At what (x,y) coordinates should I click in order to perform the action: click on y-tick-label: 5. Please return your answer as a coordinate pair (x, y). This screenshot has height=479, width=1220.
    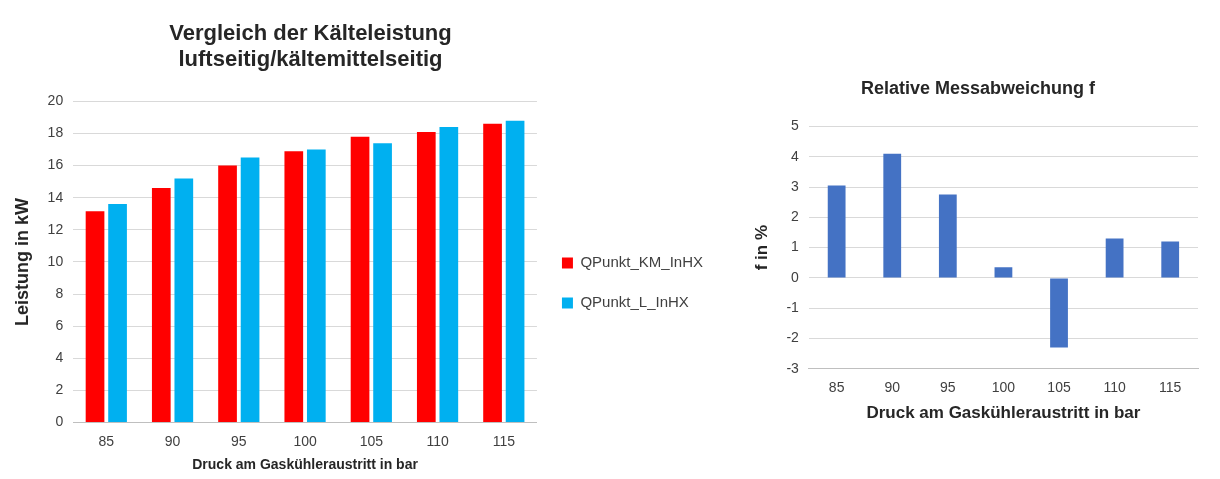
    Looking at the image, I should click on (795, 125).